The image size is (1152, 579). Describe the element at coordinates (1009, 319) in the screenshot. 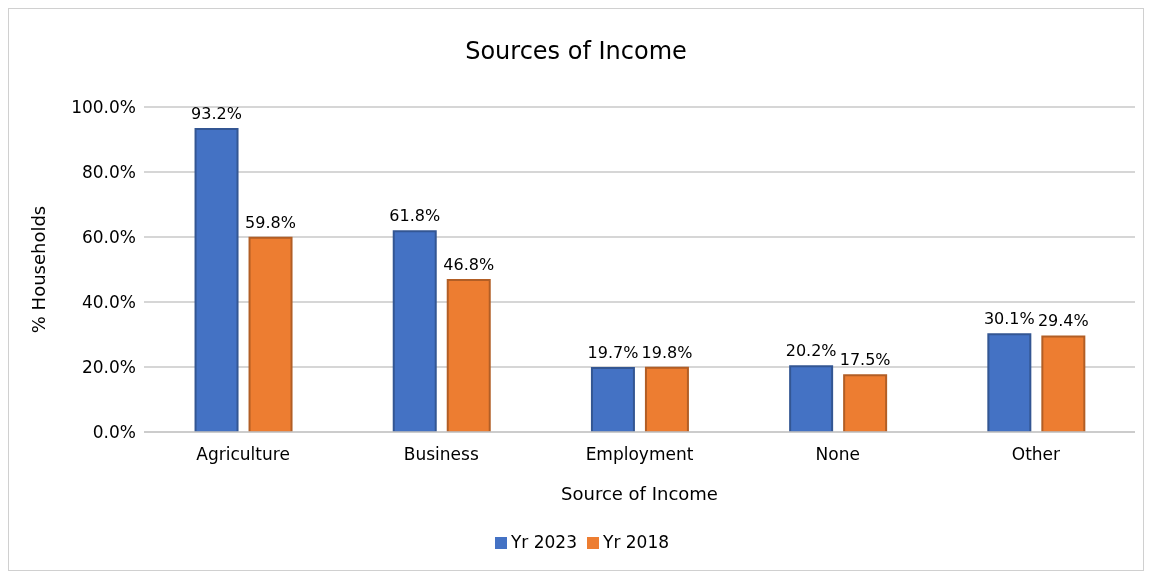

I see `data-label: 30.1%` at that location.